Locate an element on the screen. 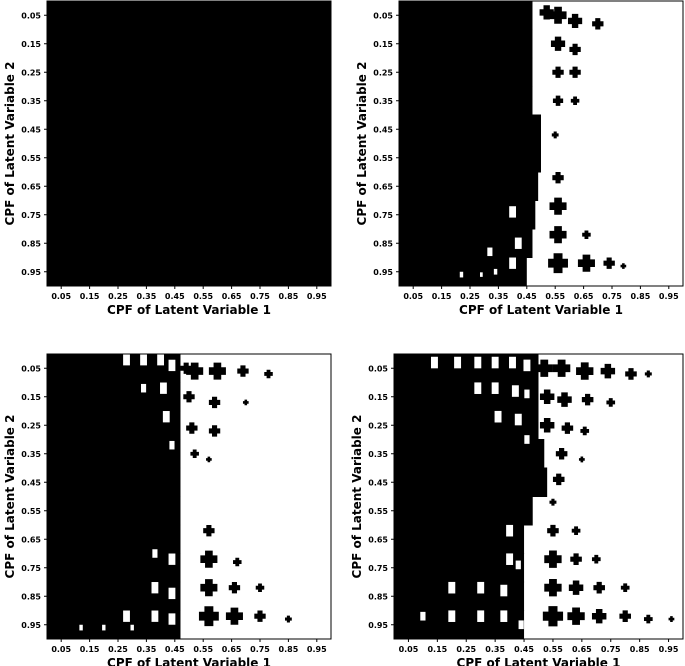 This screenshot has width=685, height=666. x-tick-label: 0.85 is located at coordinates (289, 649).